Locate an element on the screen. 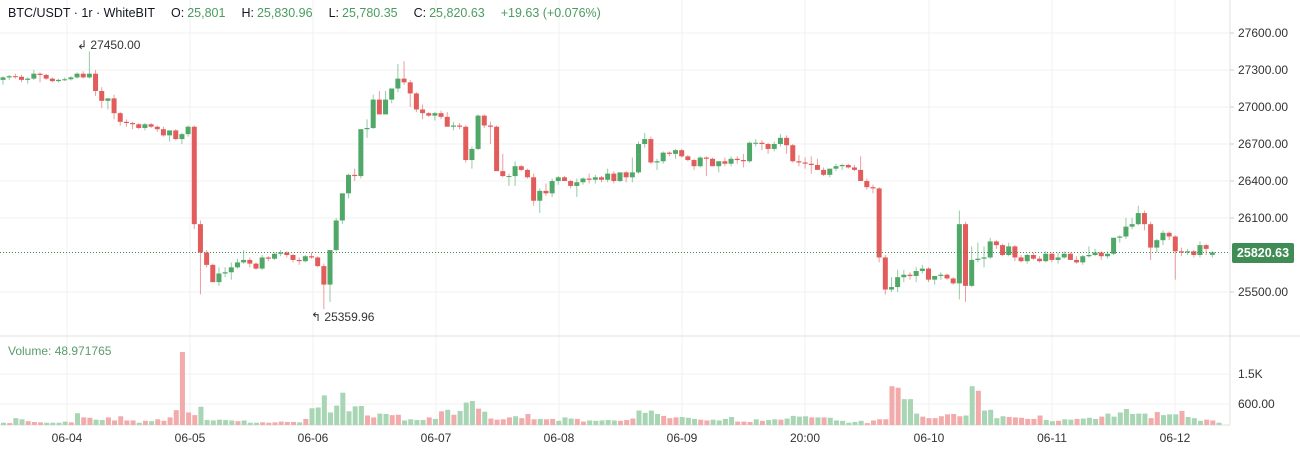  x-axis-label: 06-09 is located at coordinates (682, 438).